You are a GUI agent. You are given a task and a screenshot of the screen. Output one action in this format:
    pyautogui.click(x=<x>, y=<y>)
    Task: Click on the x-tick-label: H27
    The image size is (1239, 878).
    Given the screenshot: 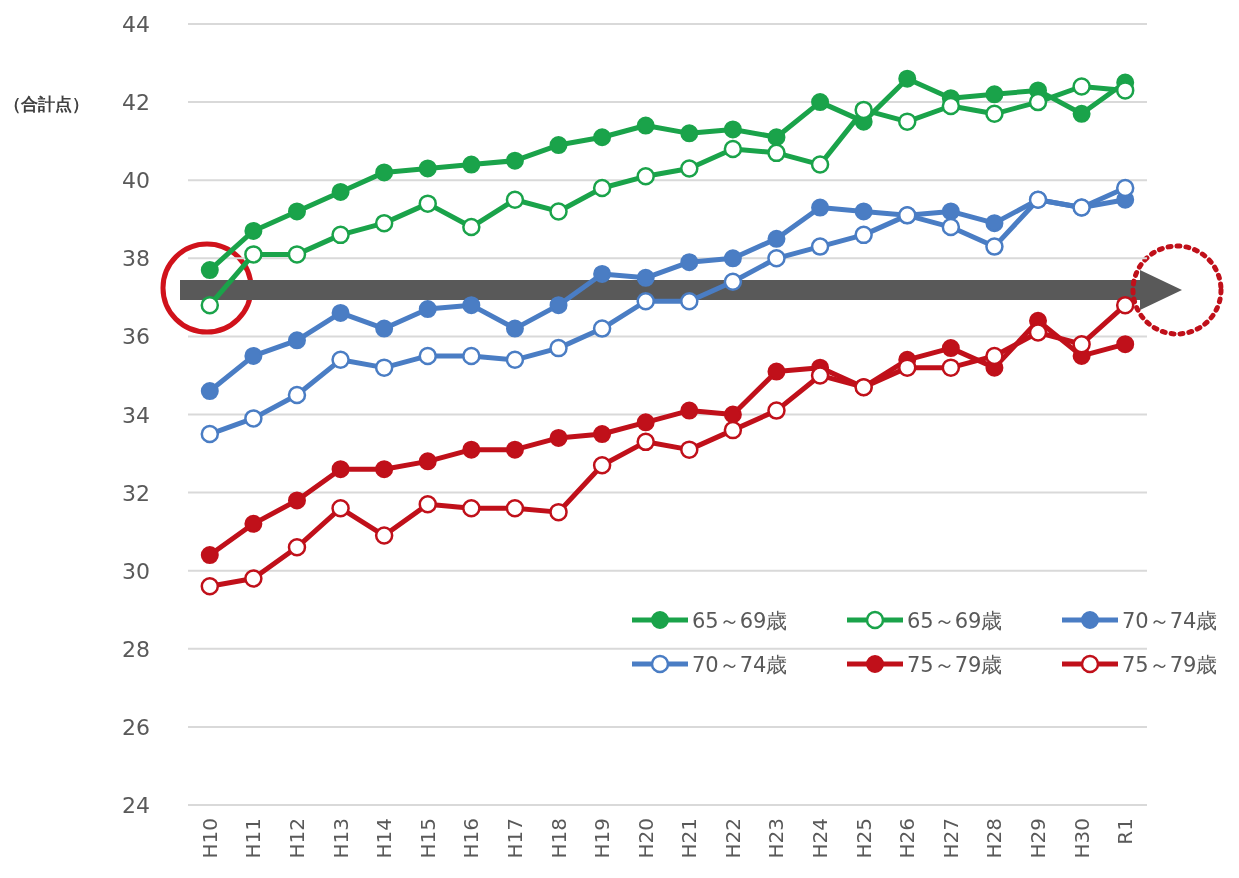 What is the action you would take?
    pyautogui.click(x=950, y=838)
    